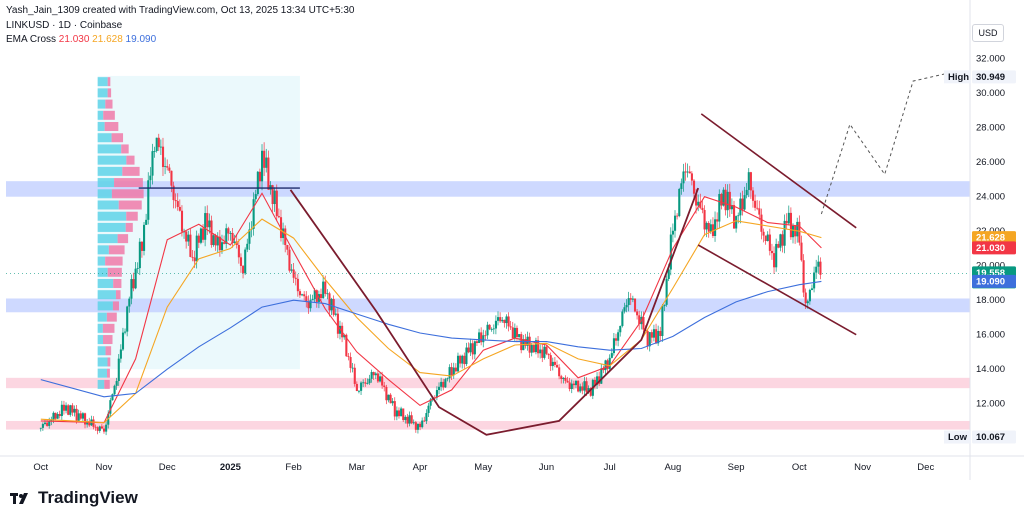 This screenshot has width=1024, height=521. I want to click on symbol-line: LINKUSD · 1D · Coinbase, so click(64, 25).